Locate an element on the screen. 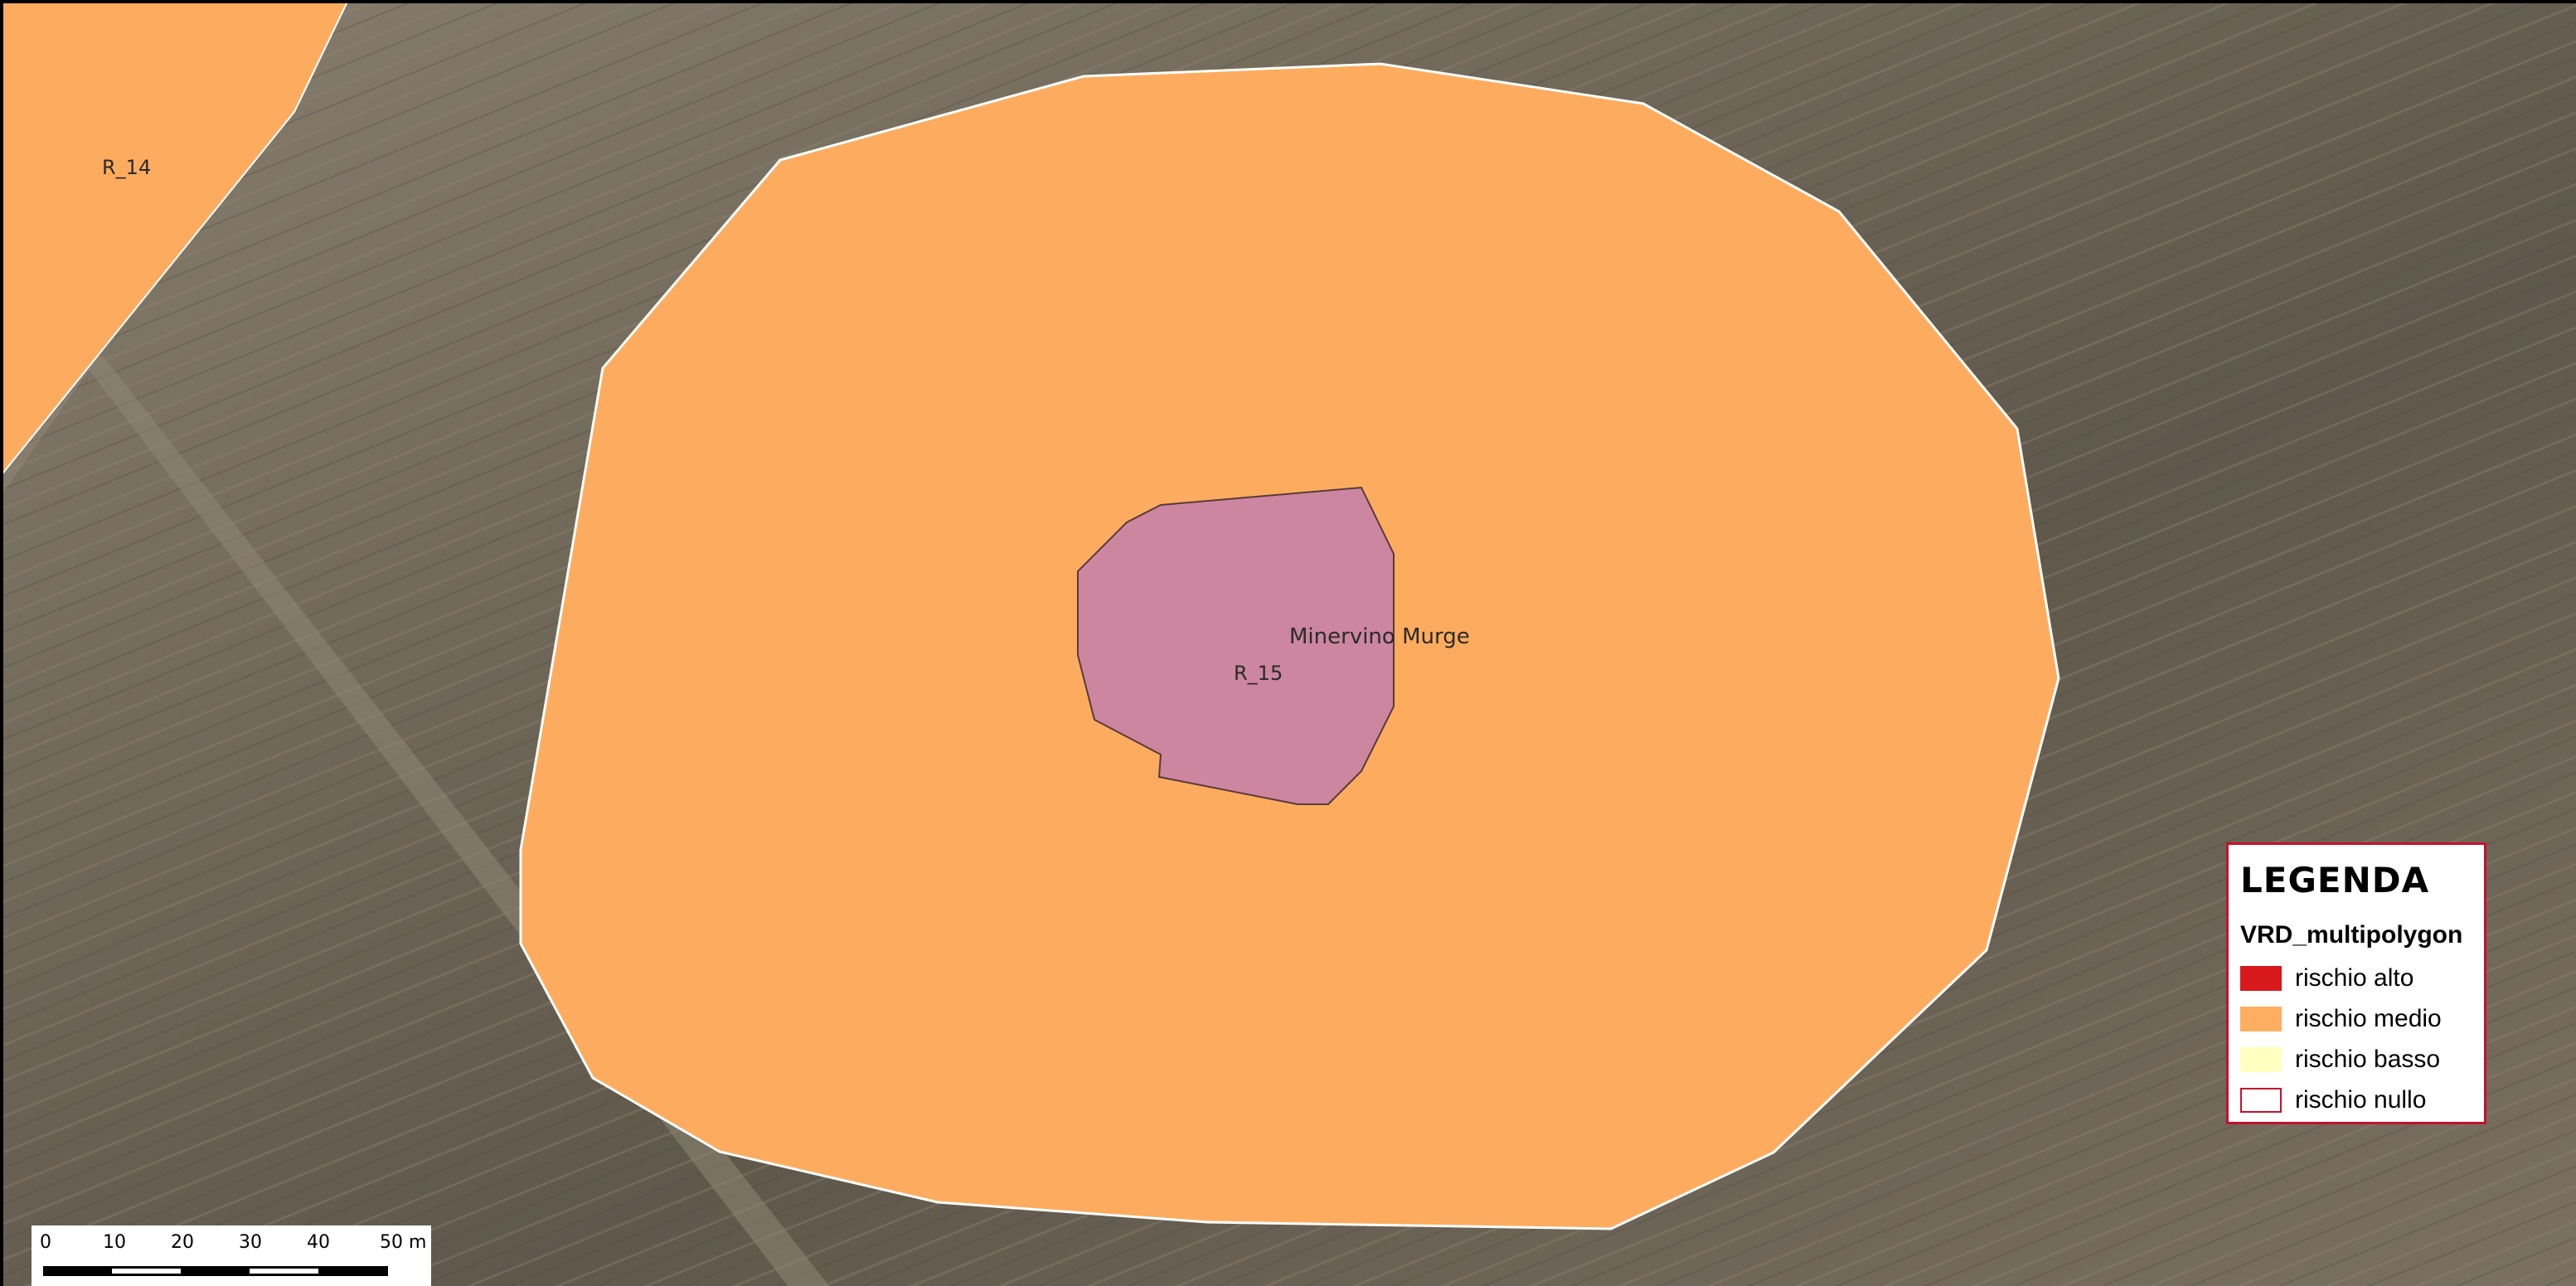  map-frame-top is located at coordinates (1288, 1).